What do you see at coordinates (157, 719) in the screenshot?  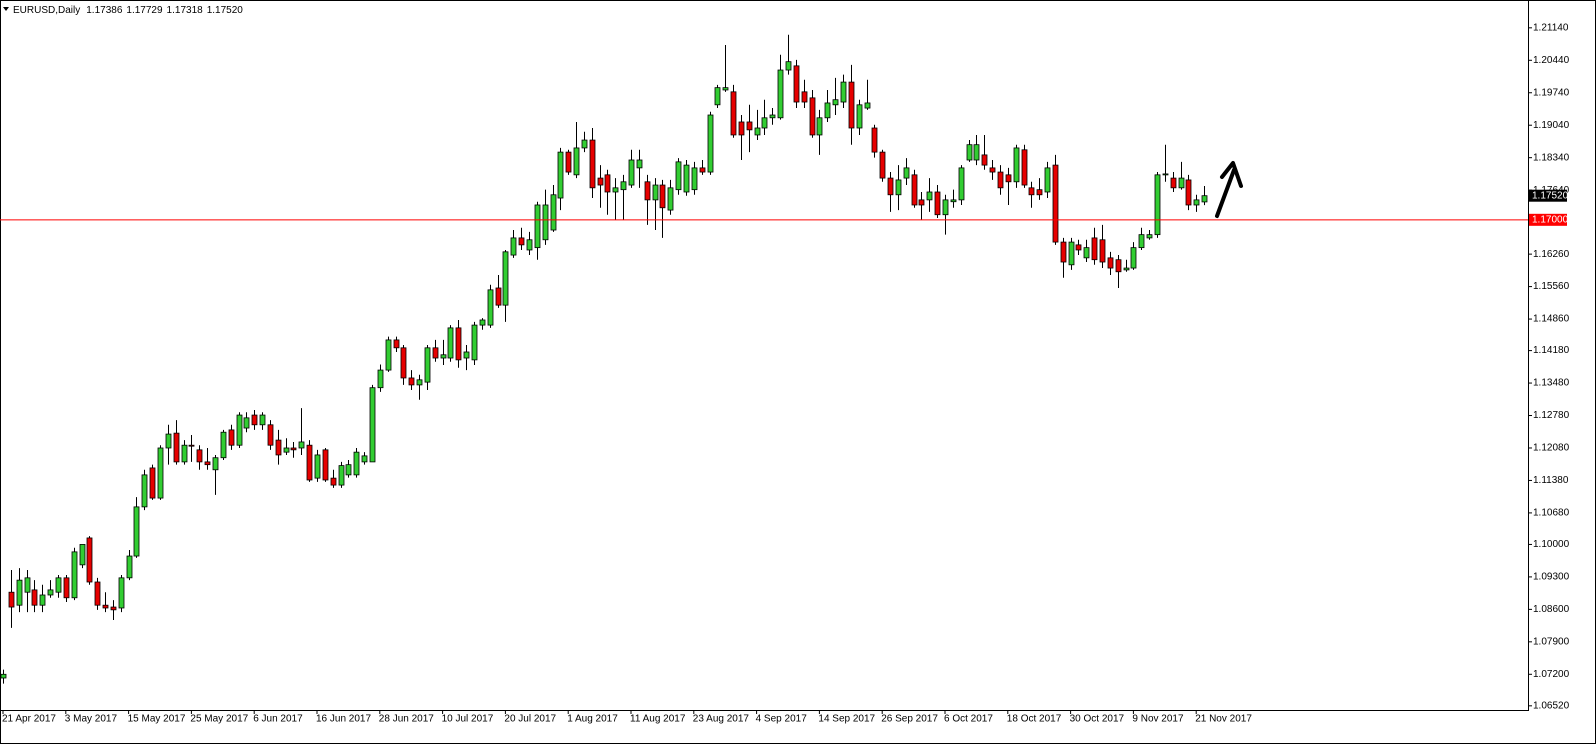 I see `x-tick-label: 15 May 2017` at bounding box center [157, 719].